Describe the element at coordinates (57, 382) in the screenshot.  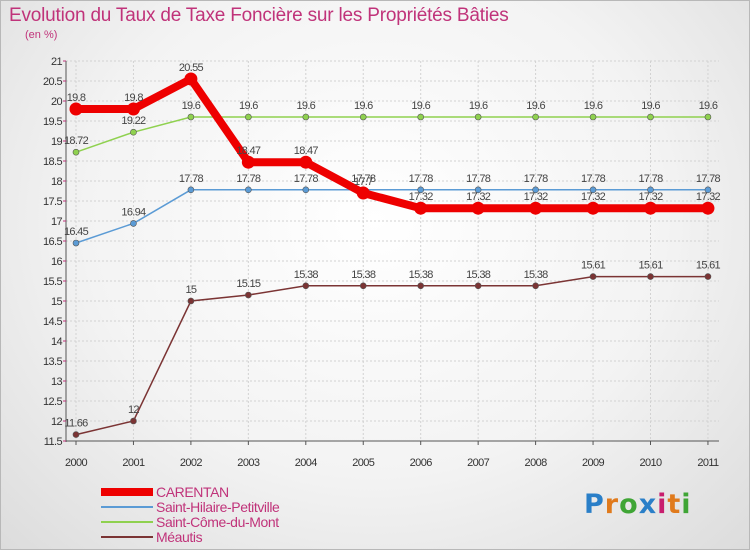
I see `y-tick-label: 13` at that location.